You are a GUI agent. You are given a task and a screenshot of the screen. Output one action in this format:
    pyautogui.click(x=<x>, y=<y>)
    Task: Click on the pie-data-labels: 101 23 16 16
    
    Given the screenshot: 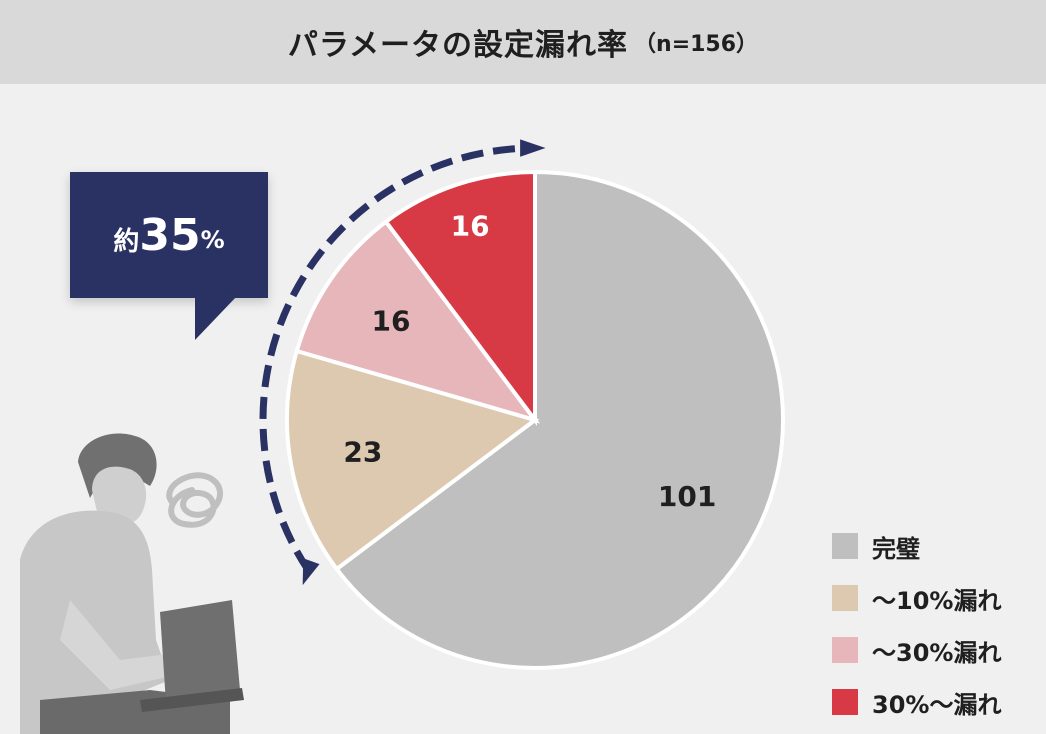 What is the action you would take?
    pyautogui.click(x=529, y=361)
    